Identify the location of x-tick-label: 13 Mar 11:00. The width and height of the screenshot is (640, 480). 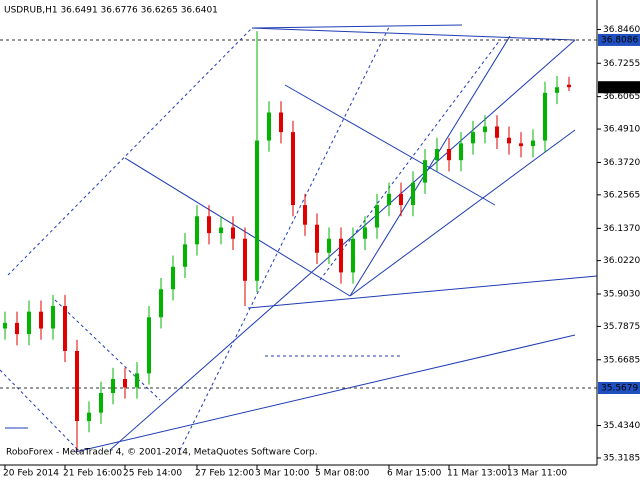
(537, 474).